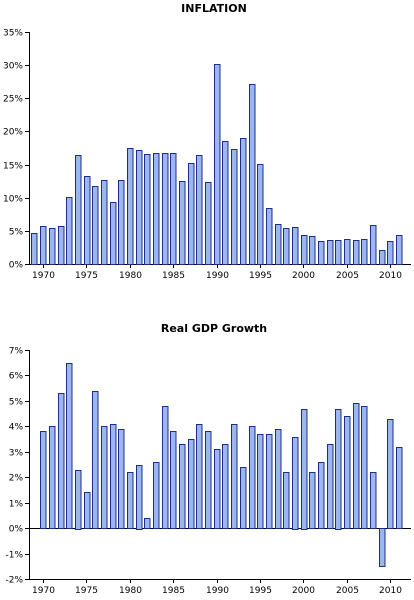 The image size is (414, 600). Describe the element at coordinates (14, 581) in the screenshot. I see `y-tick-label: -2%` at that location.